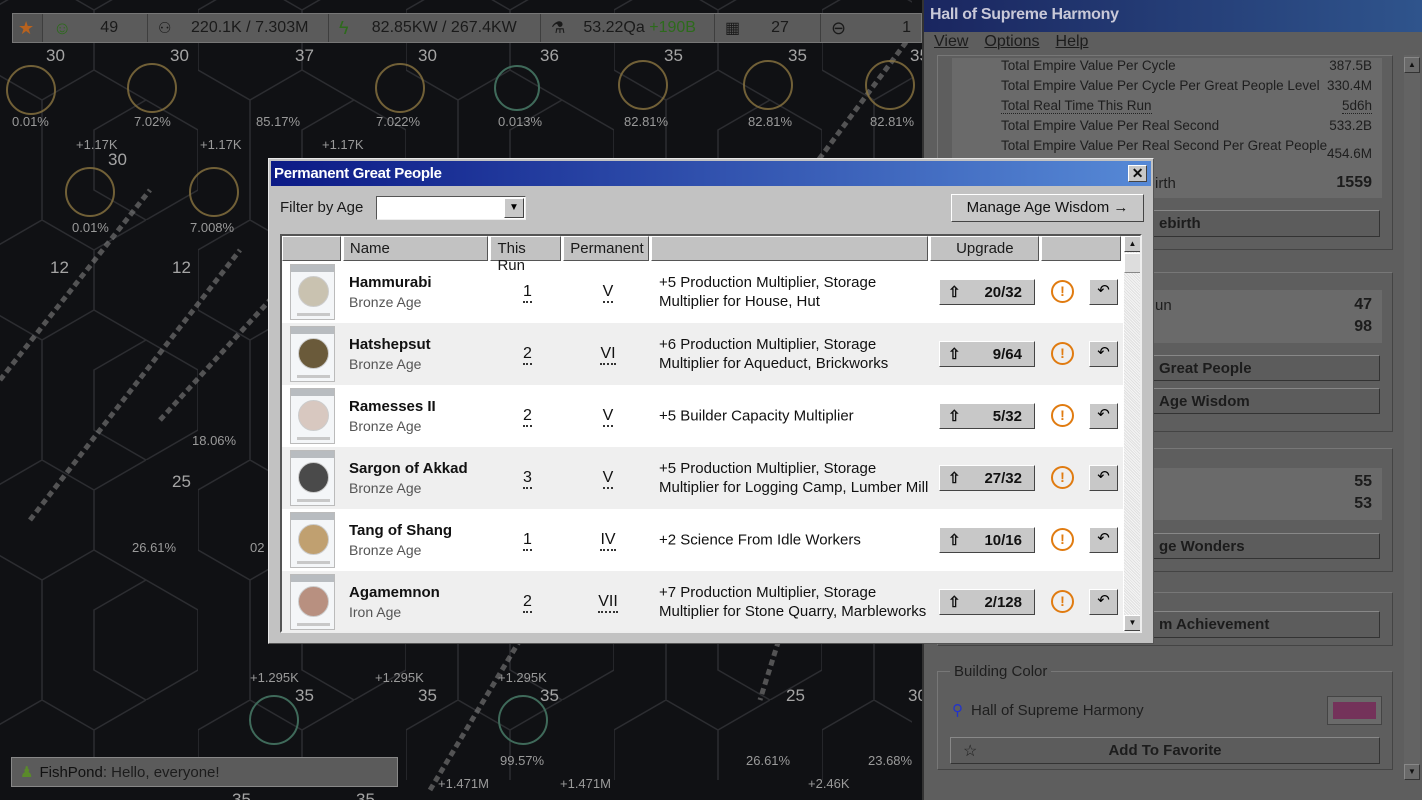  Describe the element at coordinates (1163, 305) in the screenshot. I see `gp-label: un` at that location.